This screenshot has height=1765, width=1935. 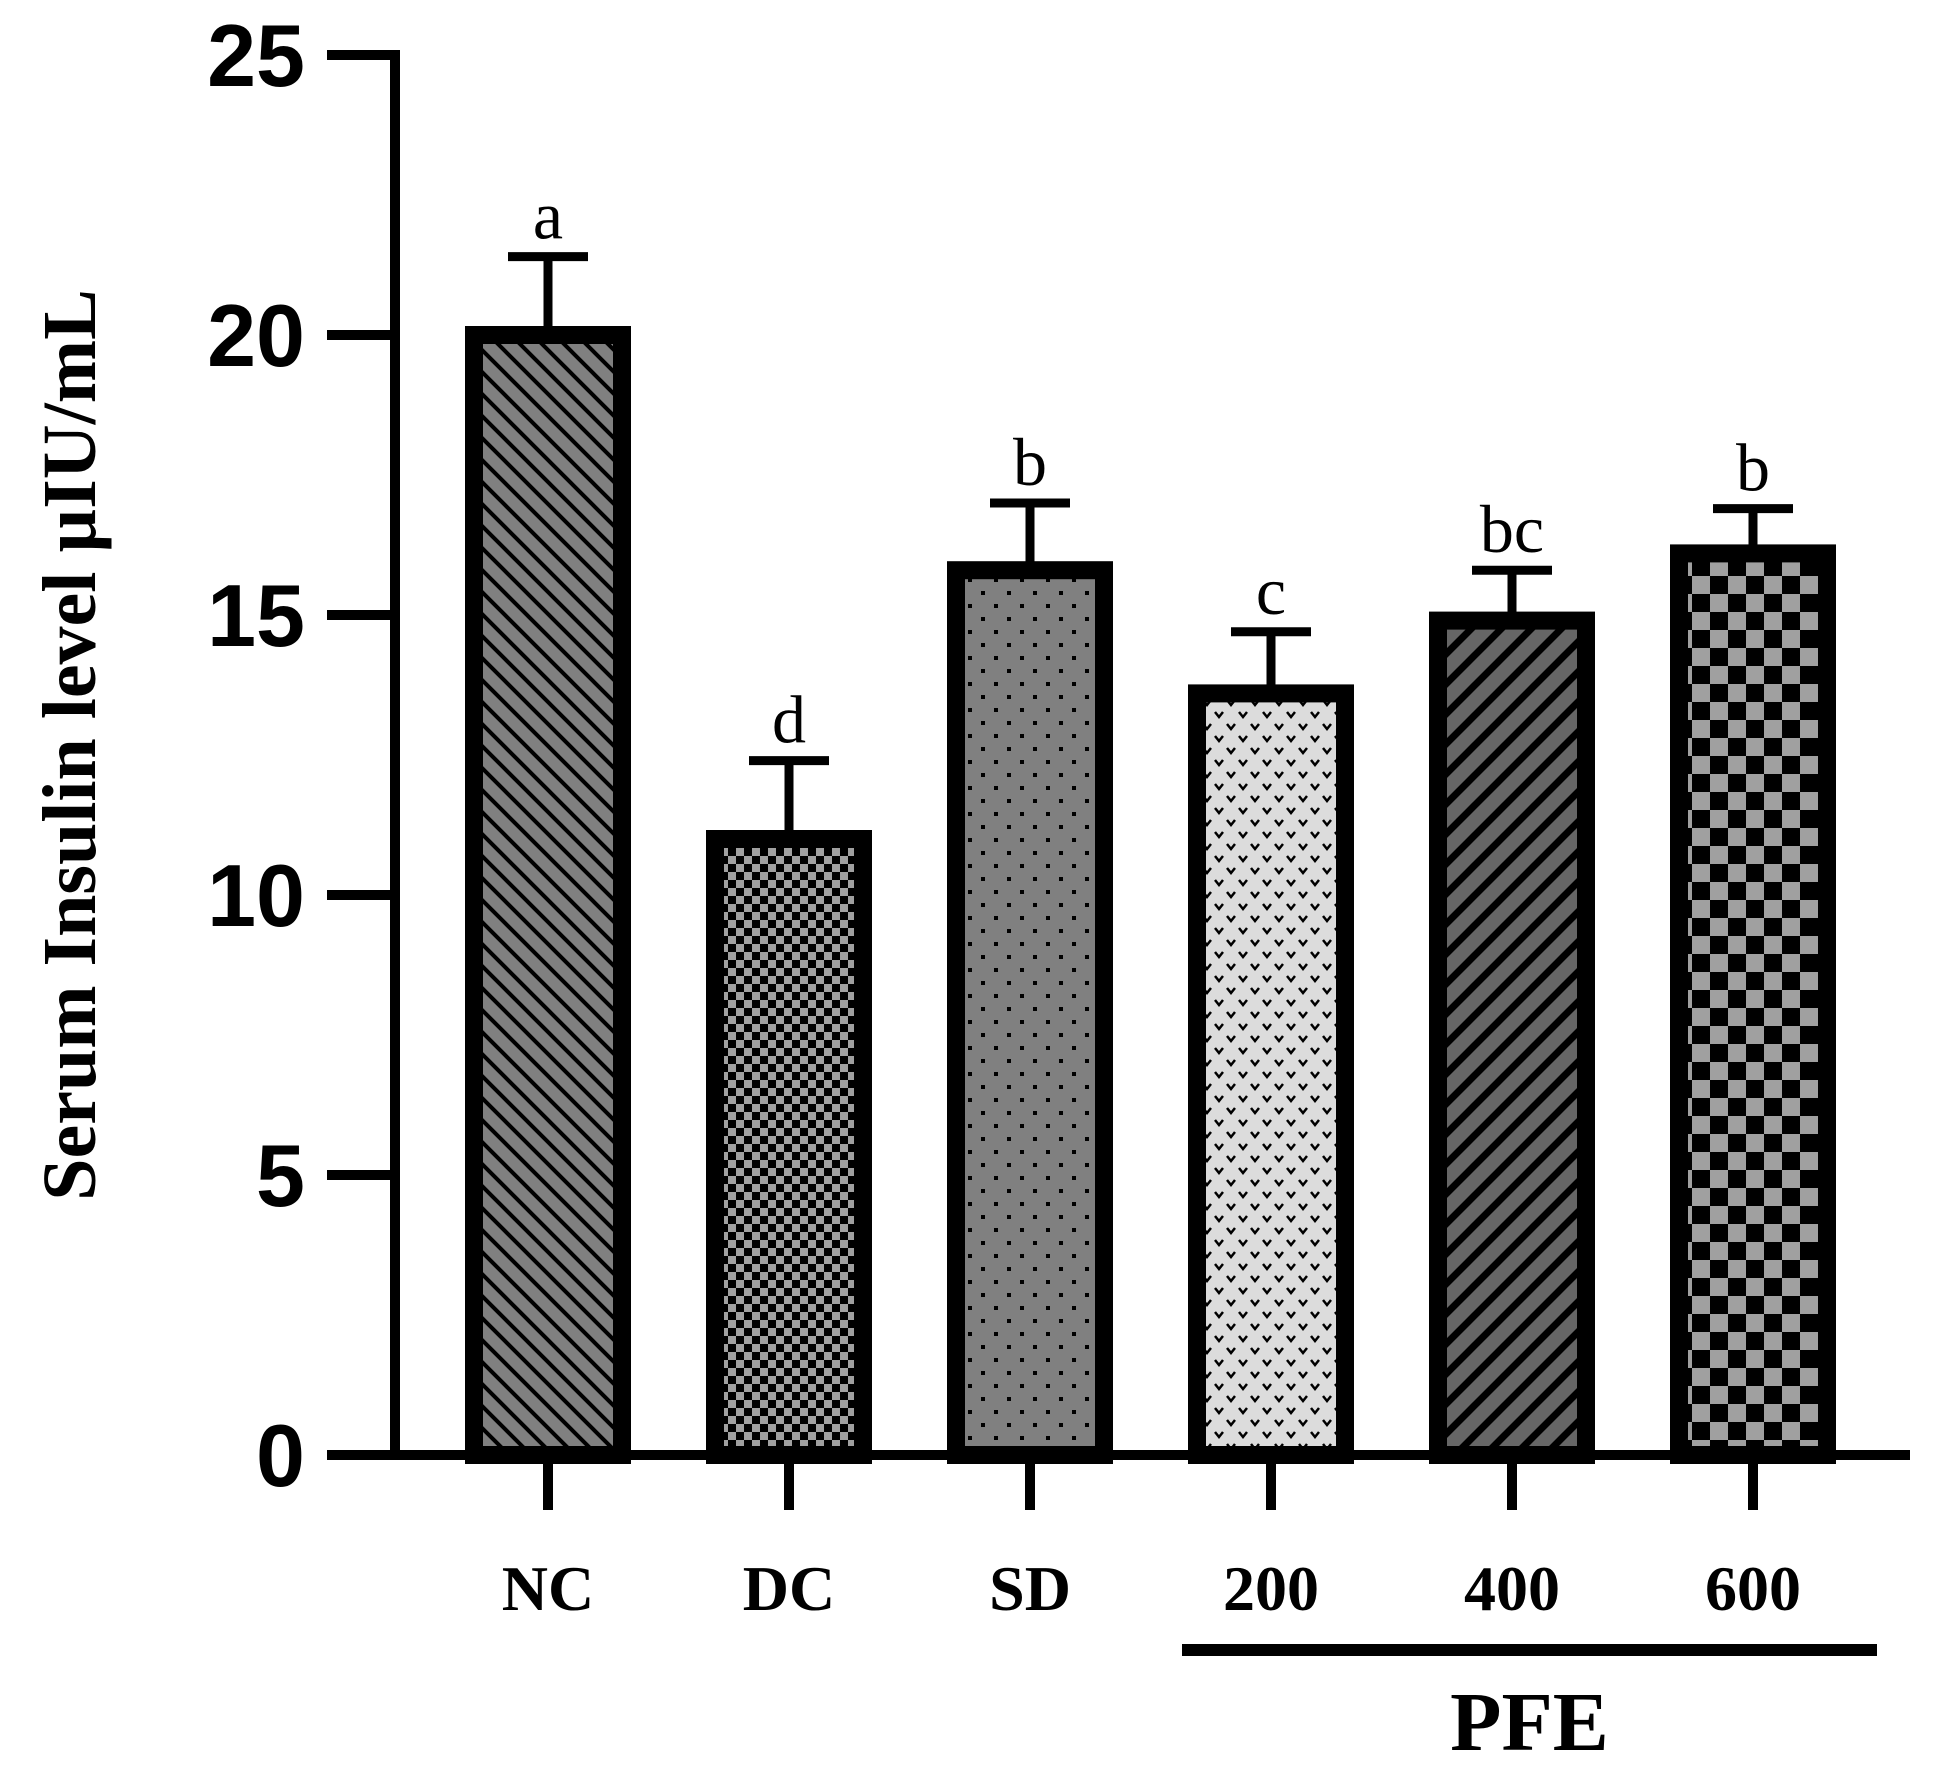 I want to click on x-axis-categories: NC DC SD 200 400 600, so click(x=1151, y=1539).